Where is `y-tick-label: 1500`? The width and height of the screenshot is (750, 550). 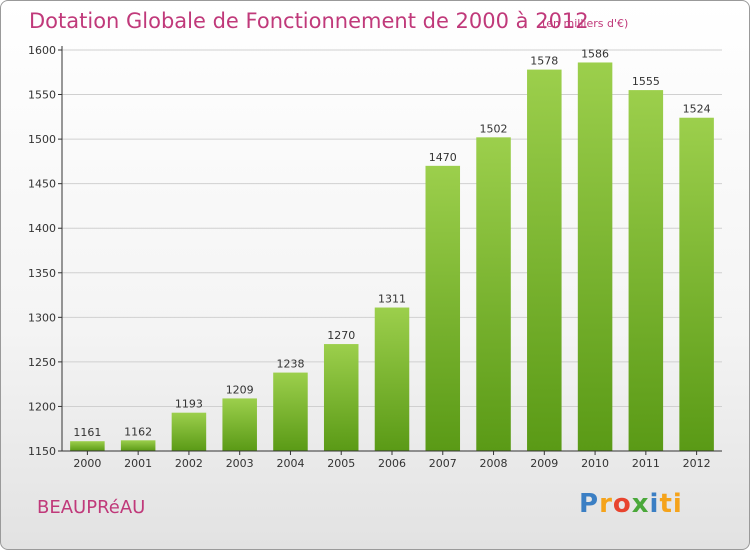
y-tick-label: 1500 is located at coordinates (42, 139).